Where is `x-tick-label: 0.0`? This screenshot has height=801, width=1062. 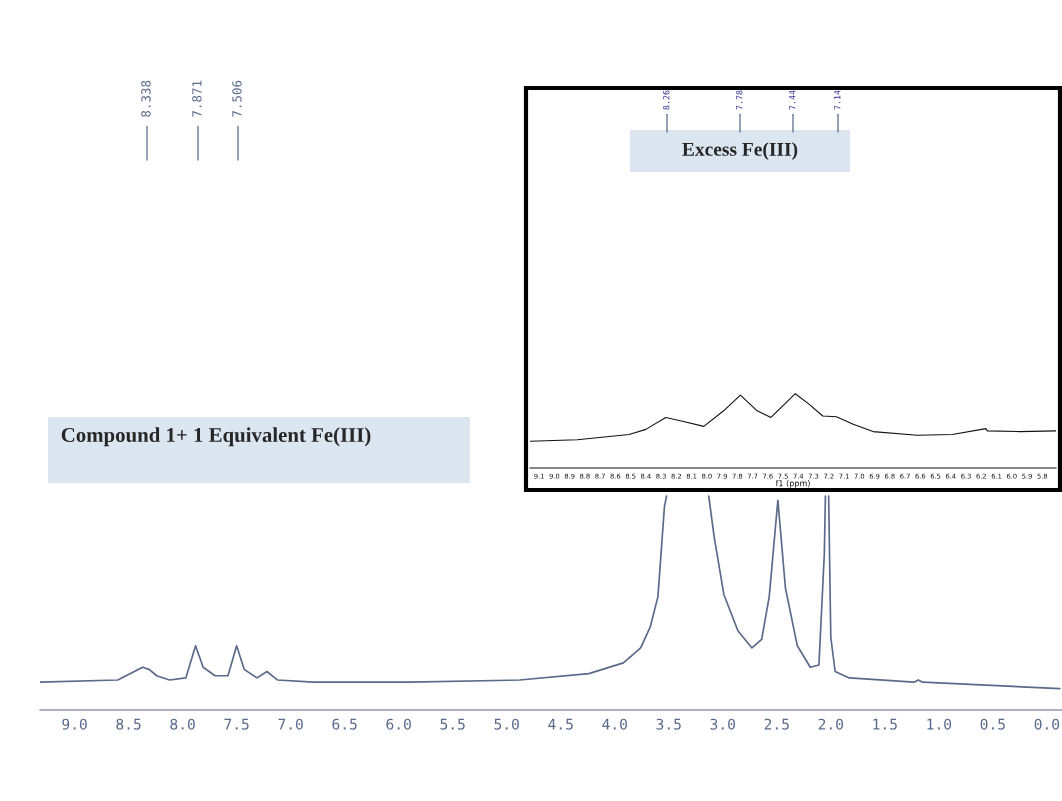
x-tick-label: 0.0 is located at coordinates (1047, 724).